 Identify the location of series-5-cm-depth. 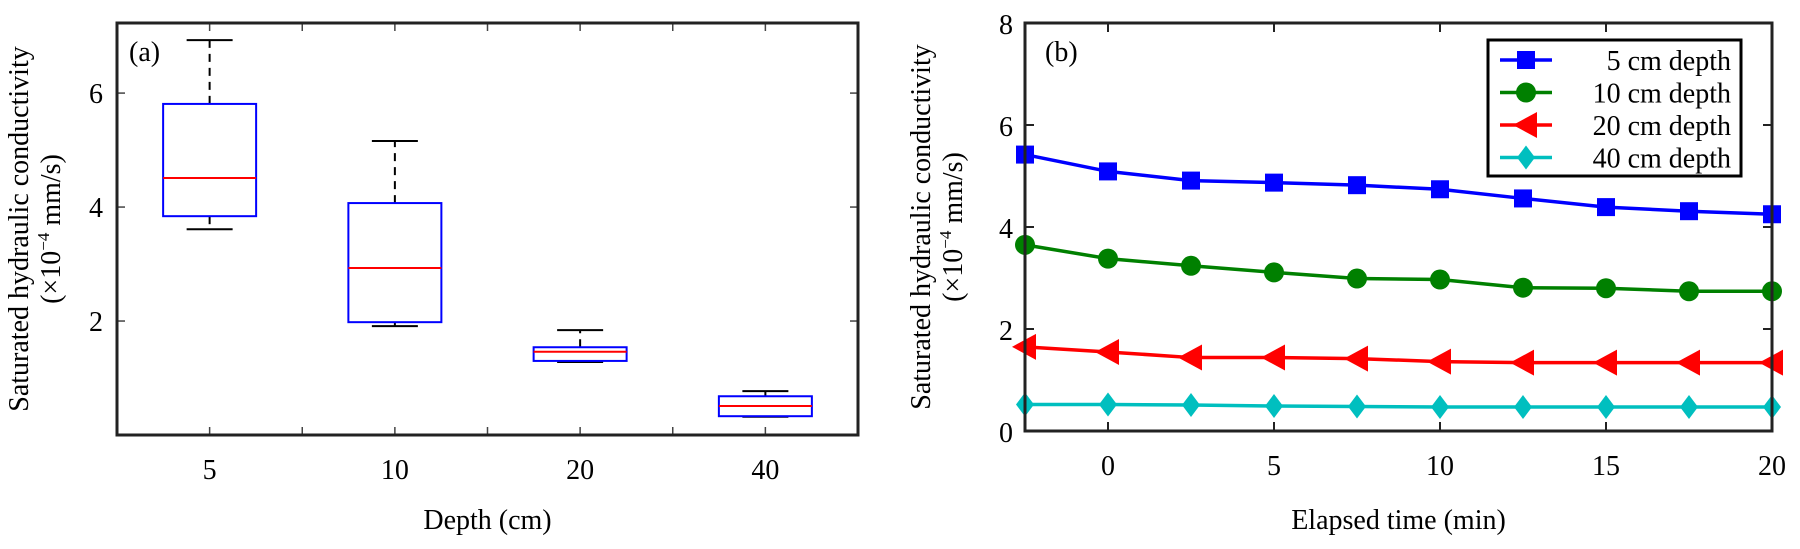
(1398, 184).